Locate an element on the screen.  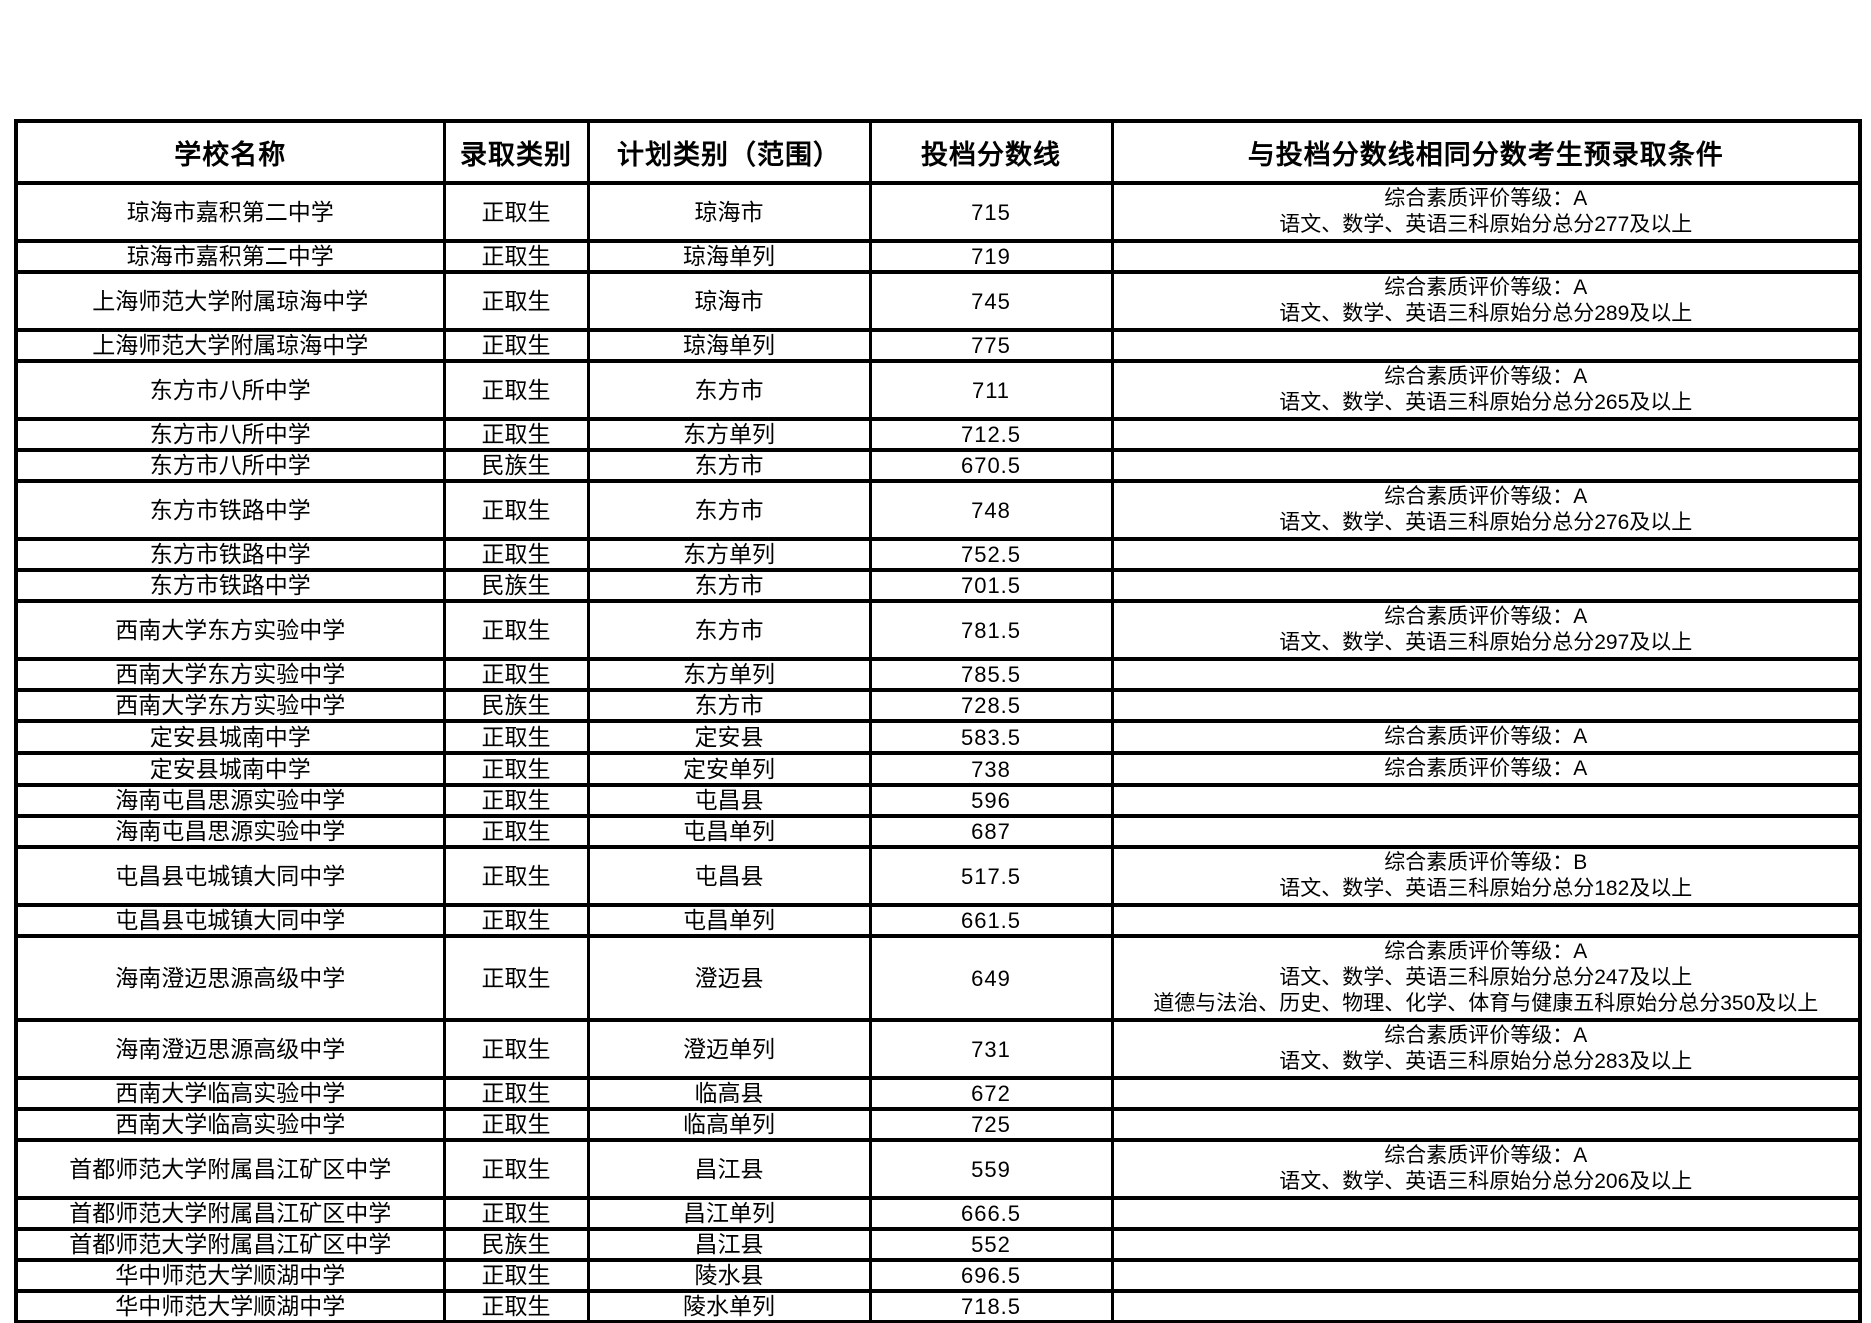
table-row: 定安县城南中学 正取生 定安县 583.5 综合素质评价等级：A is located at coordinates (938, 737).